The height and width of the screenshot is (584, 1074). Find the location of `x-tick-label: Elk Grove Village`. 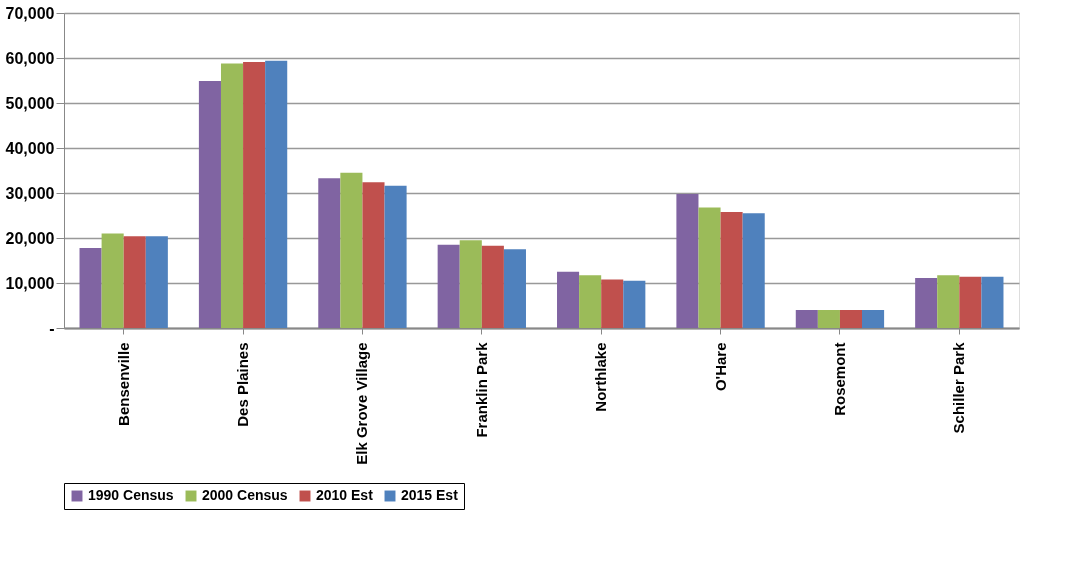

x-tick-label: Elk Grove Village is located at coordinates (362, 403).